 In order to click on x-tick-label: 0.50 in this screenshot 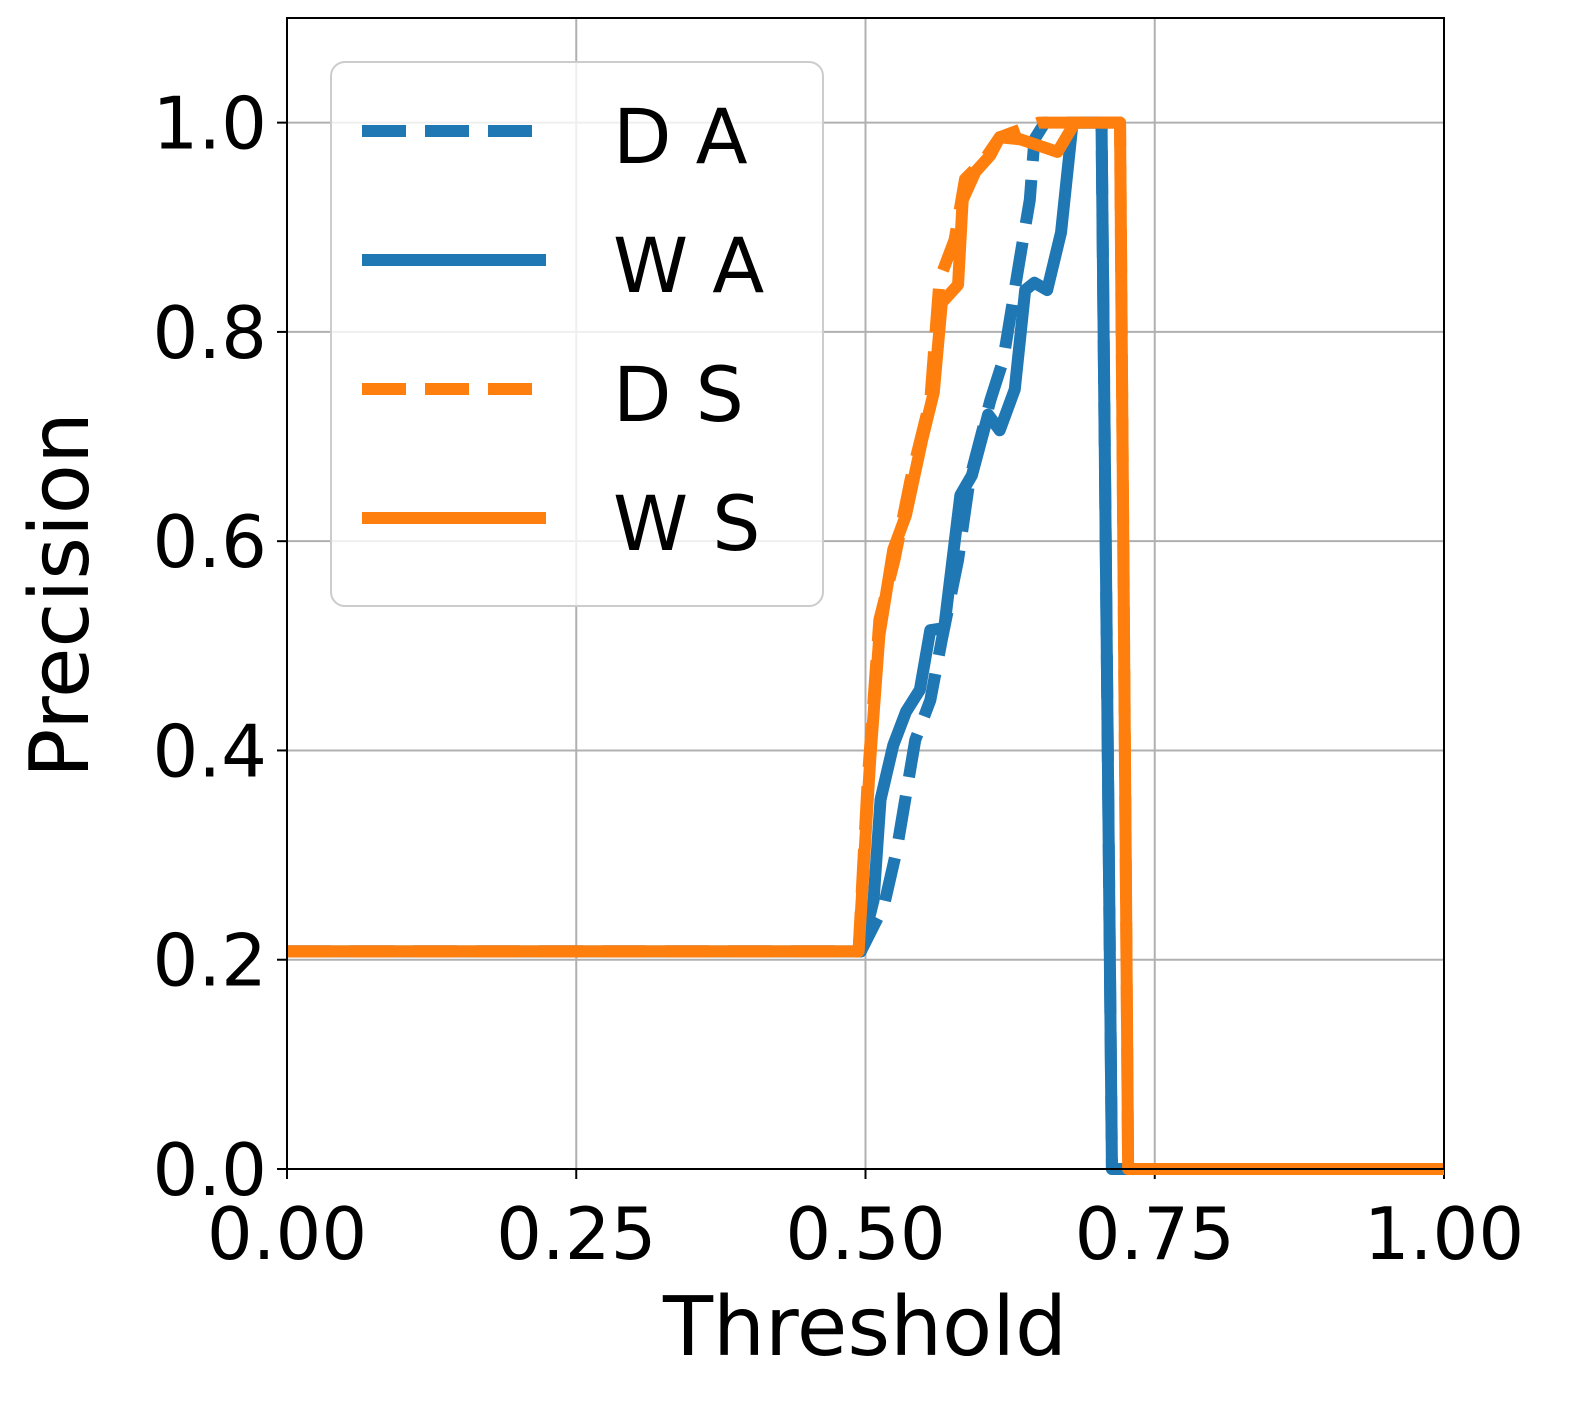, I will do `click(865, 1234)`.